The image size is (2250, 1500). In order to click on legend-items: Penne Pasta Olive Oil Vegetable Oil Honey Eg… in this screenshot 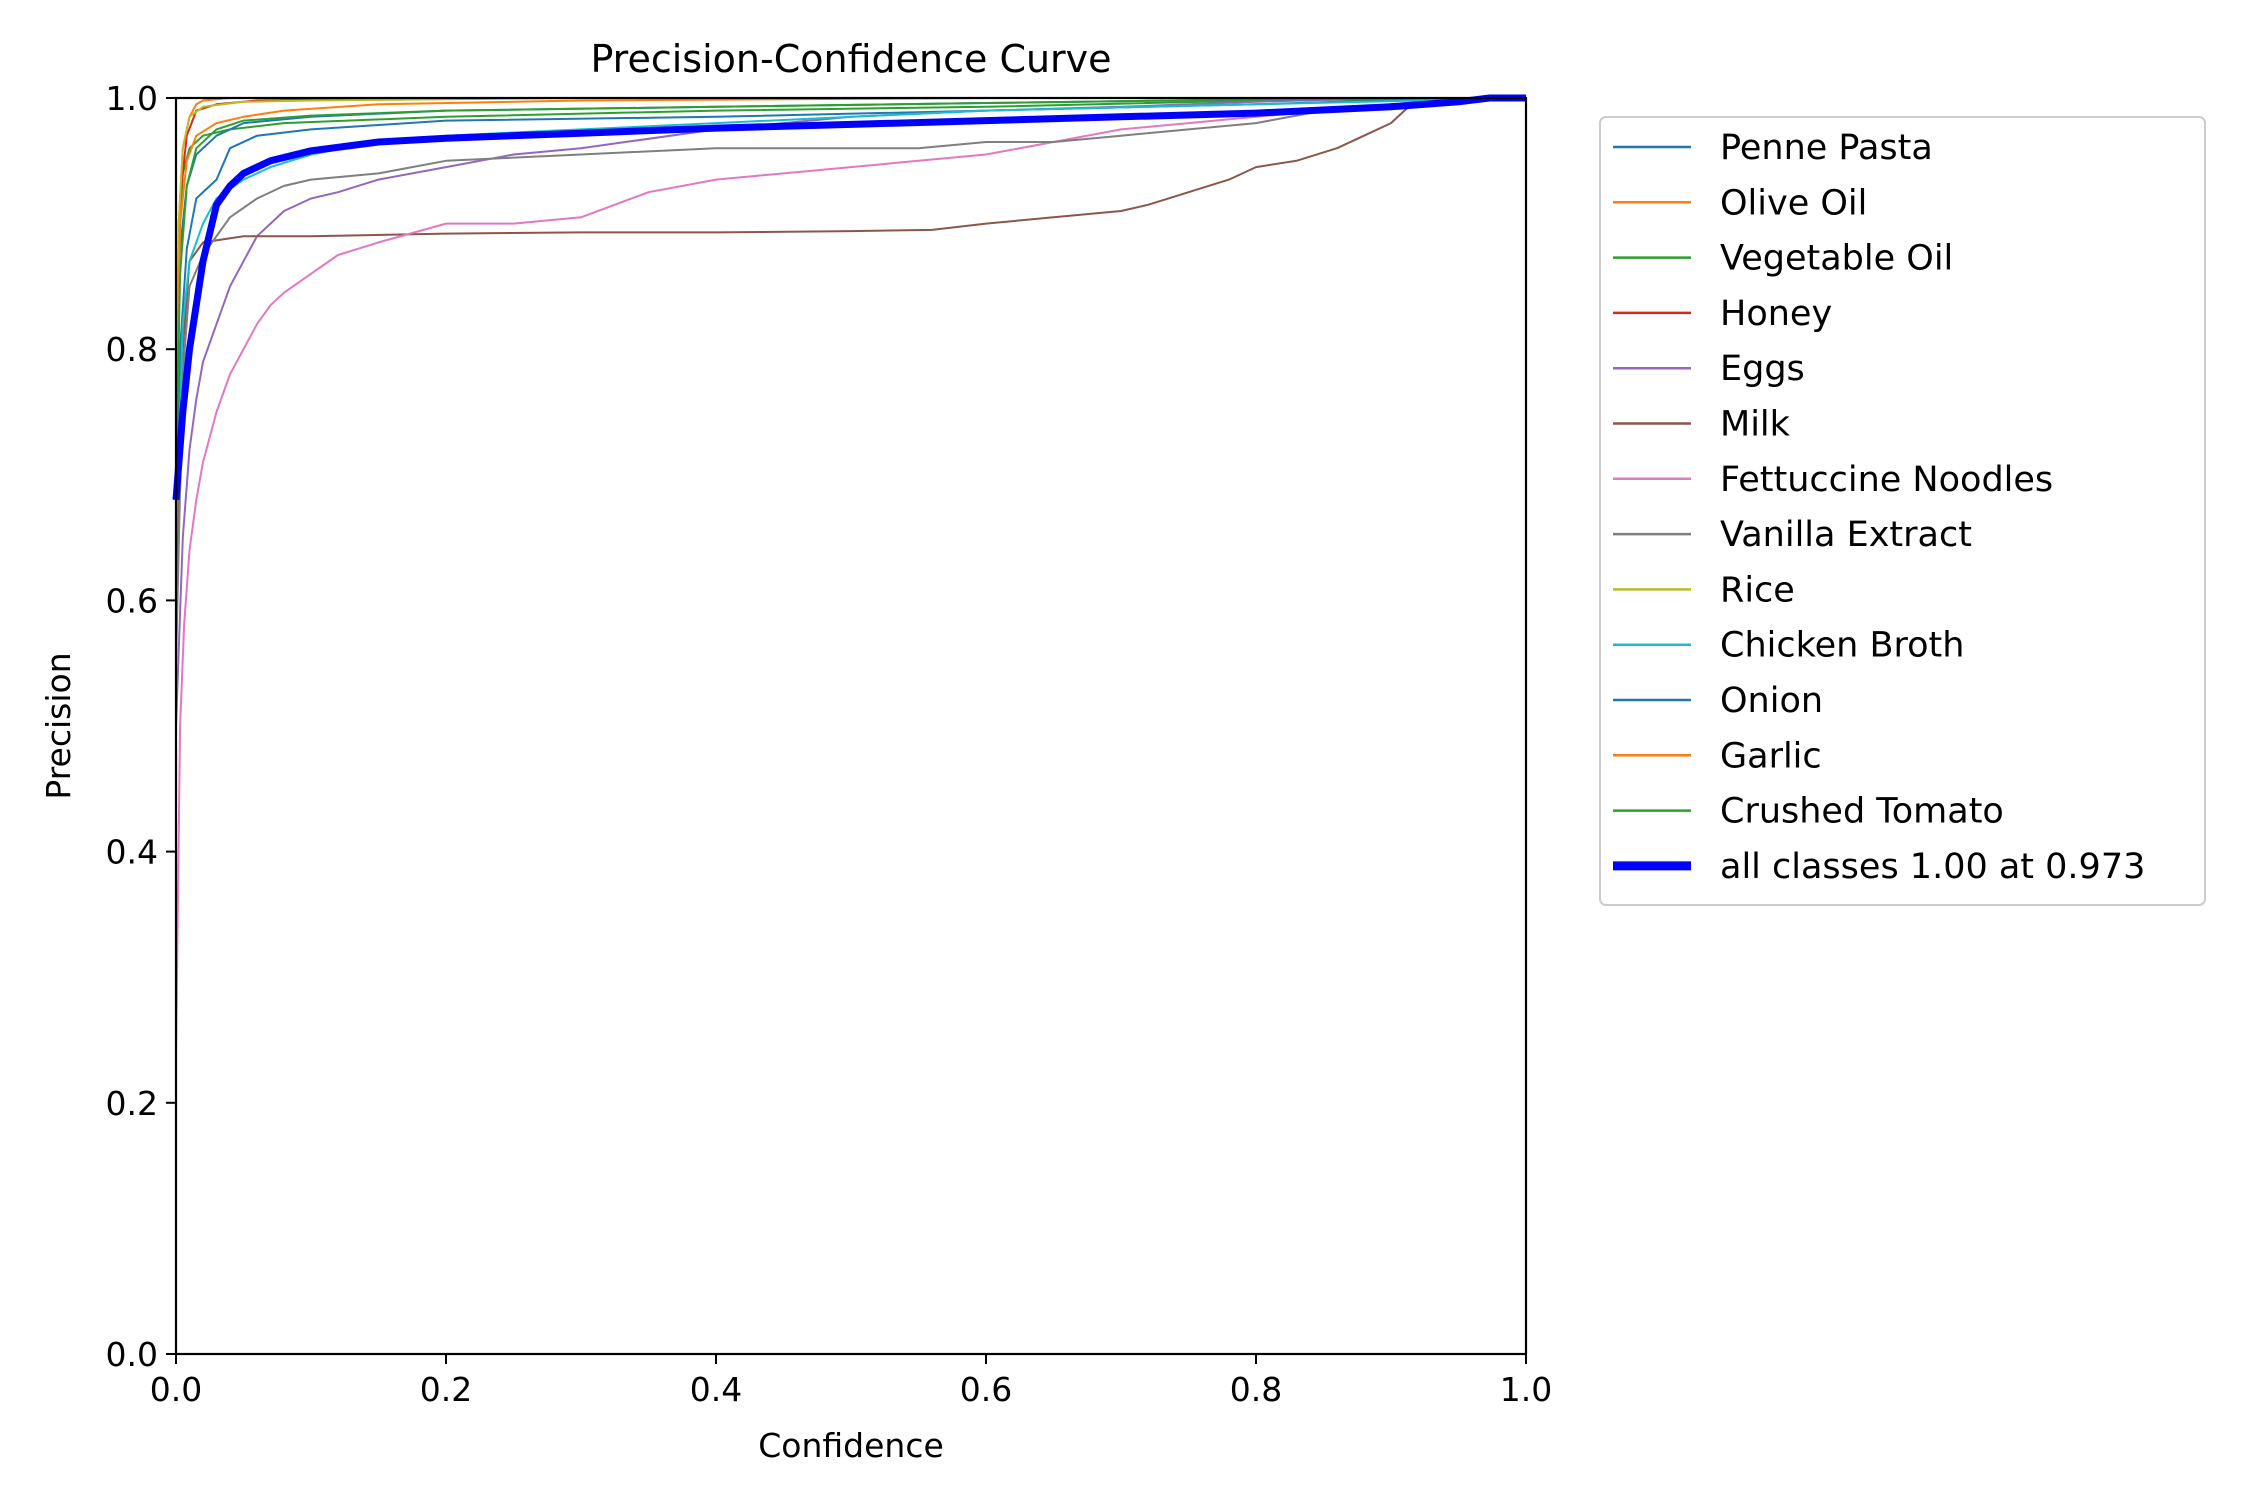, I will do `click(1879, 507)`.